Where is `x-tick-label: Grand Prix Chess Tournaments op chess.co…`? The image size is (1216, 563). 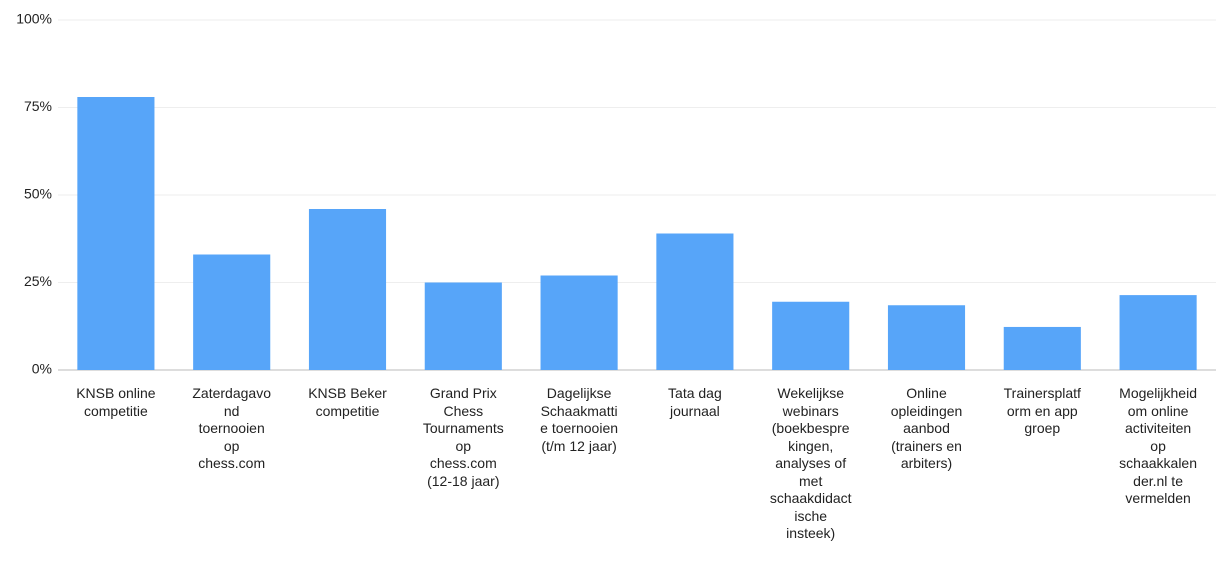
x-tick-label: Grand Prix Chess Tournaments op chess.co… is located at coordinates (463, 437).